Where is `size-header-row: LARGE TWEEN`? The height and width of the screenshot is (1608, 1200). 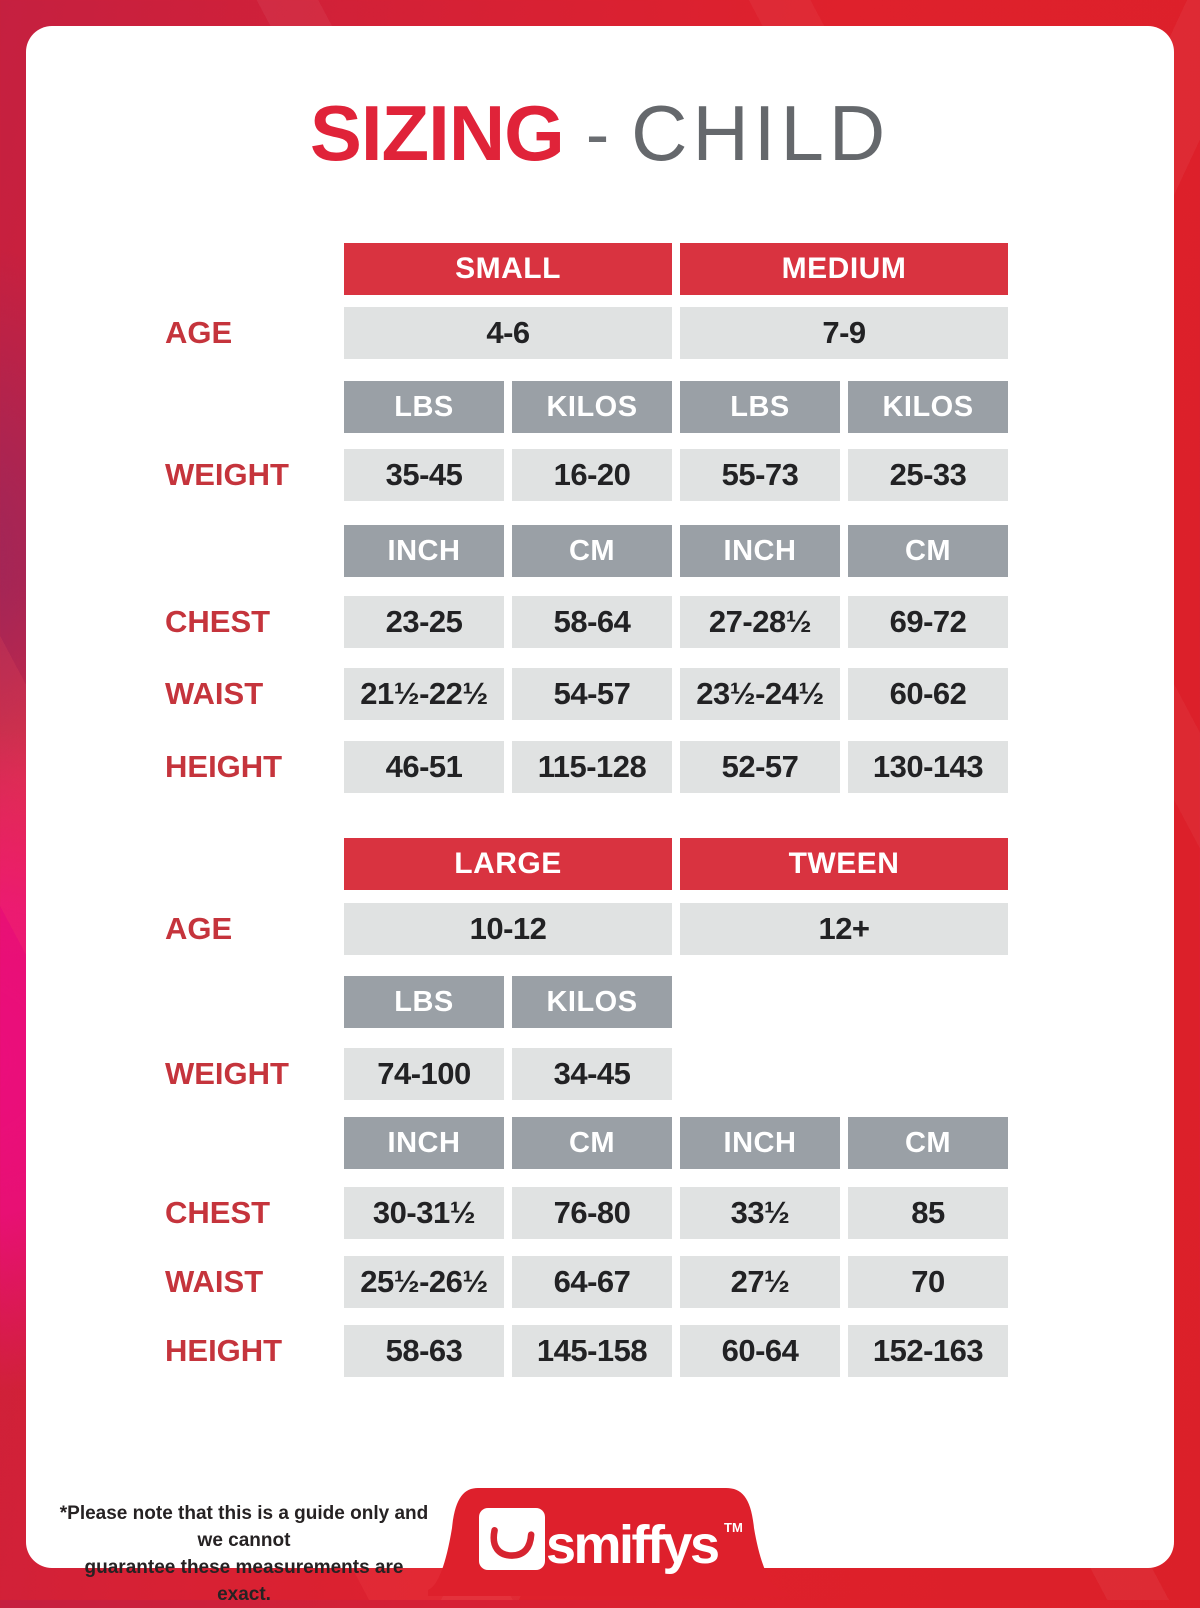
size-header-row: LARGE TWEEN is located at coordinates (595, 864).